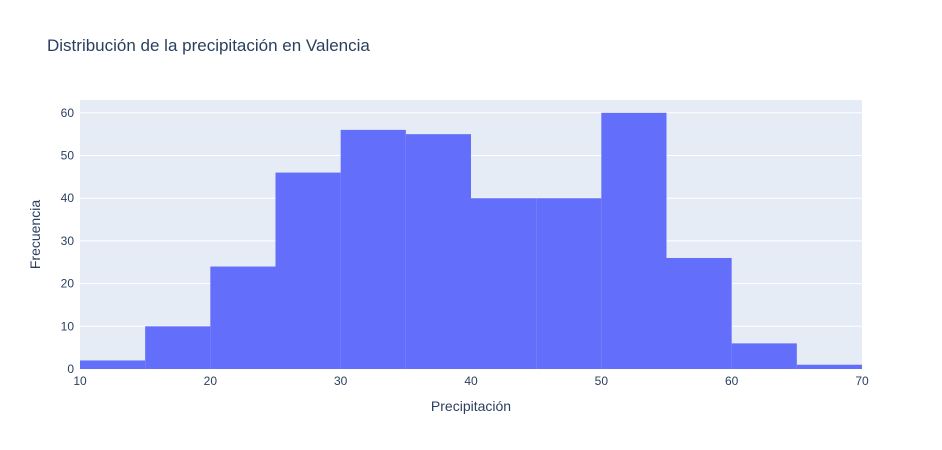 Image resolution: width=942 pixels, height=450 pixels. What do you see at coordinates (732, 381) in the screenshot?
I see `x-tick-label: 60` at bounding box center [732, 381].